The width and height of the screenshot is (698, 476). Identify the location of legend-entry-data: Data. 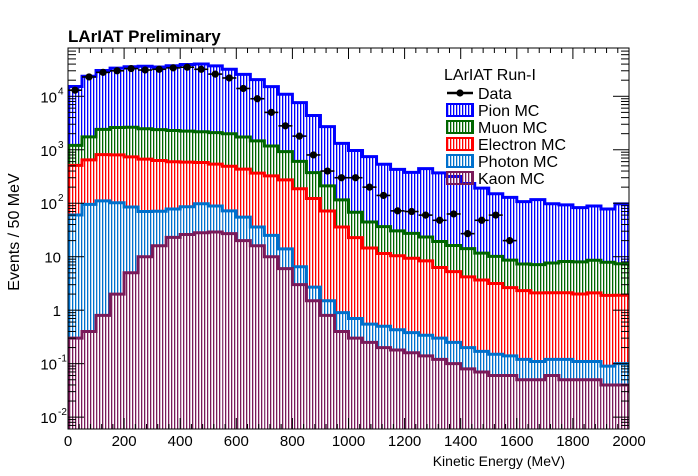
(479, 94).